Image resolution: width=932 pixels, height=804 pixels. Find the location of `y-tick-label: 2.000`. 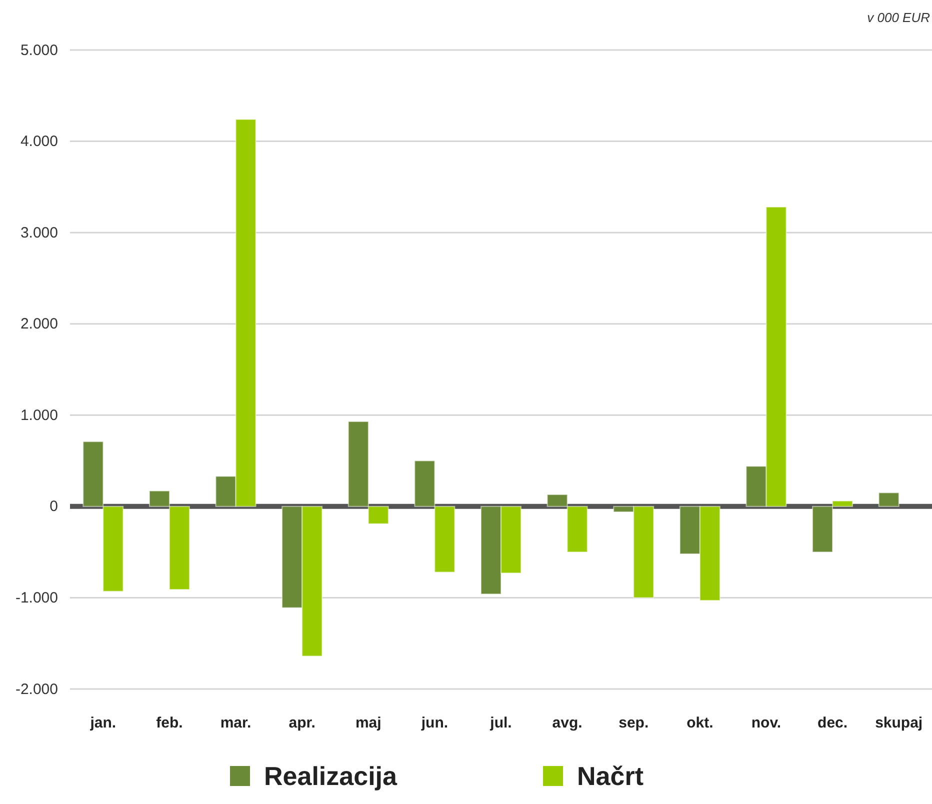

y-tick-label: 2.000 is located at coordinates (39, 324).